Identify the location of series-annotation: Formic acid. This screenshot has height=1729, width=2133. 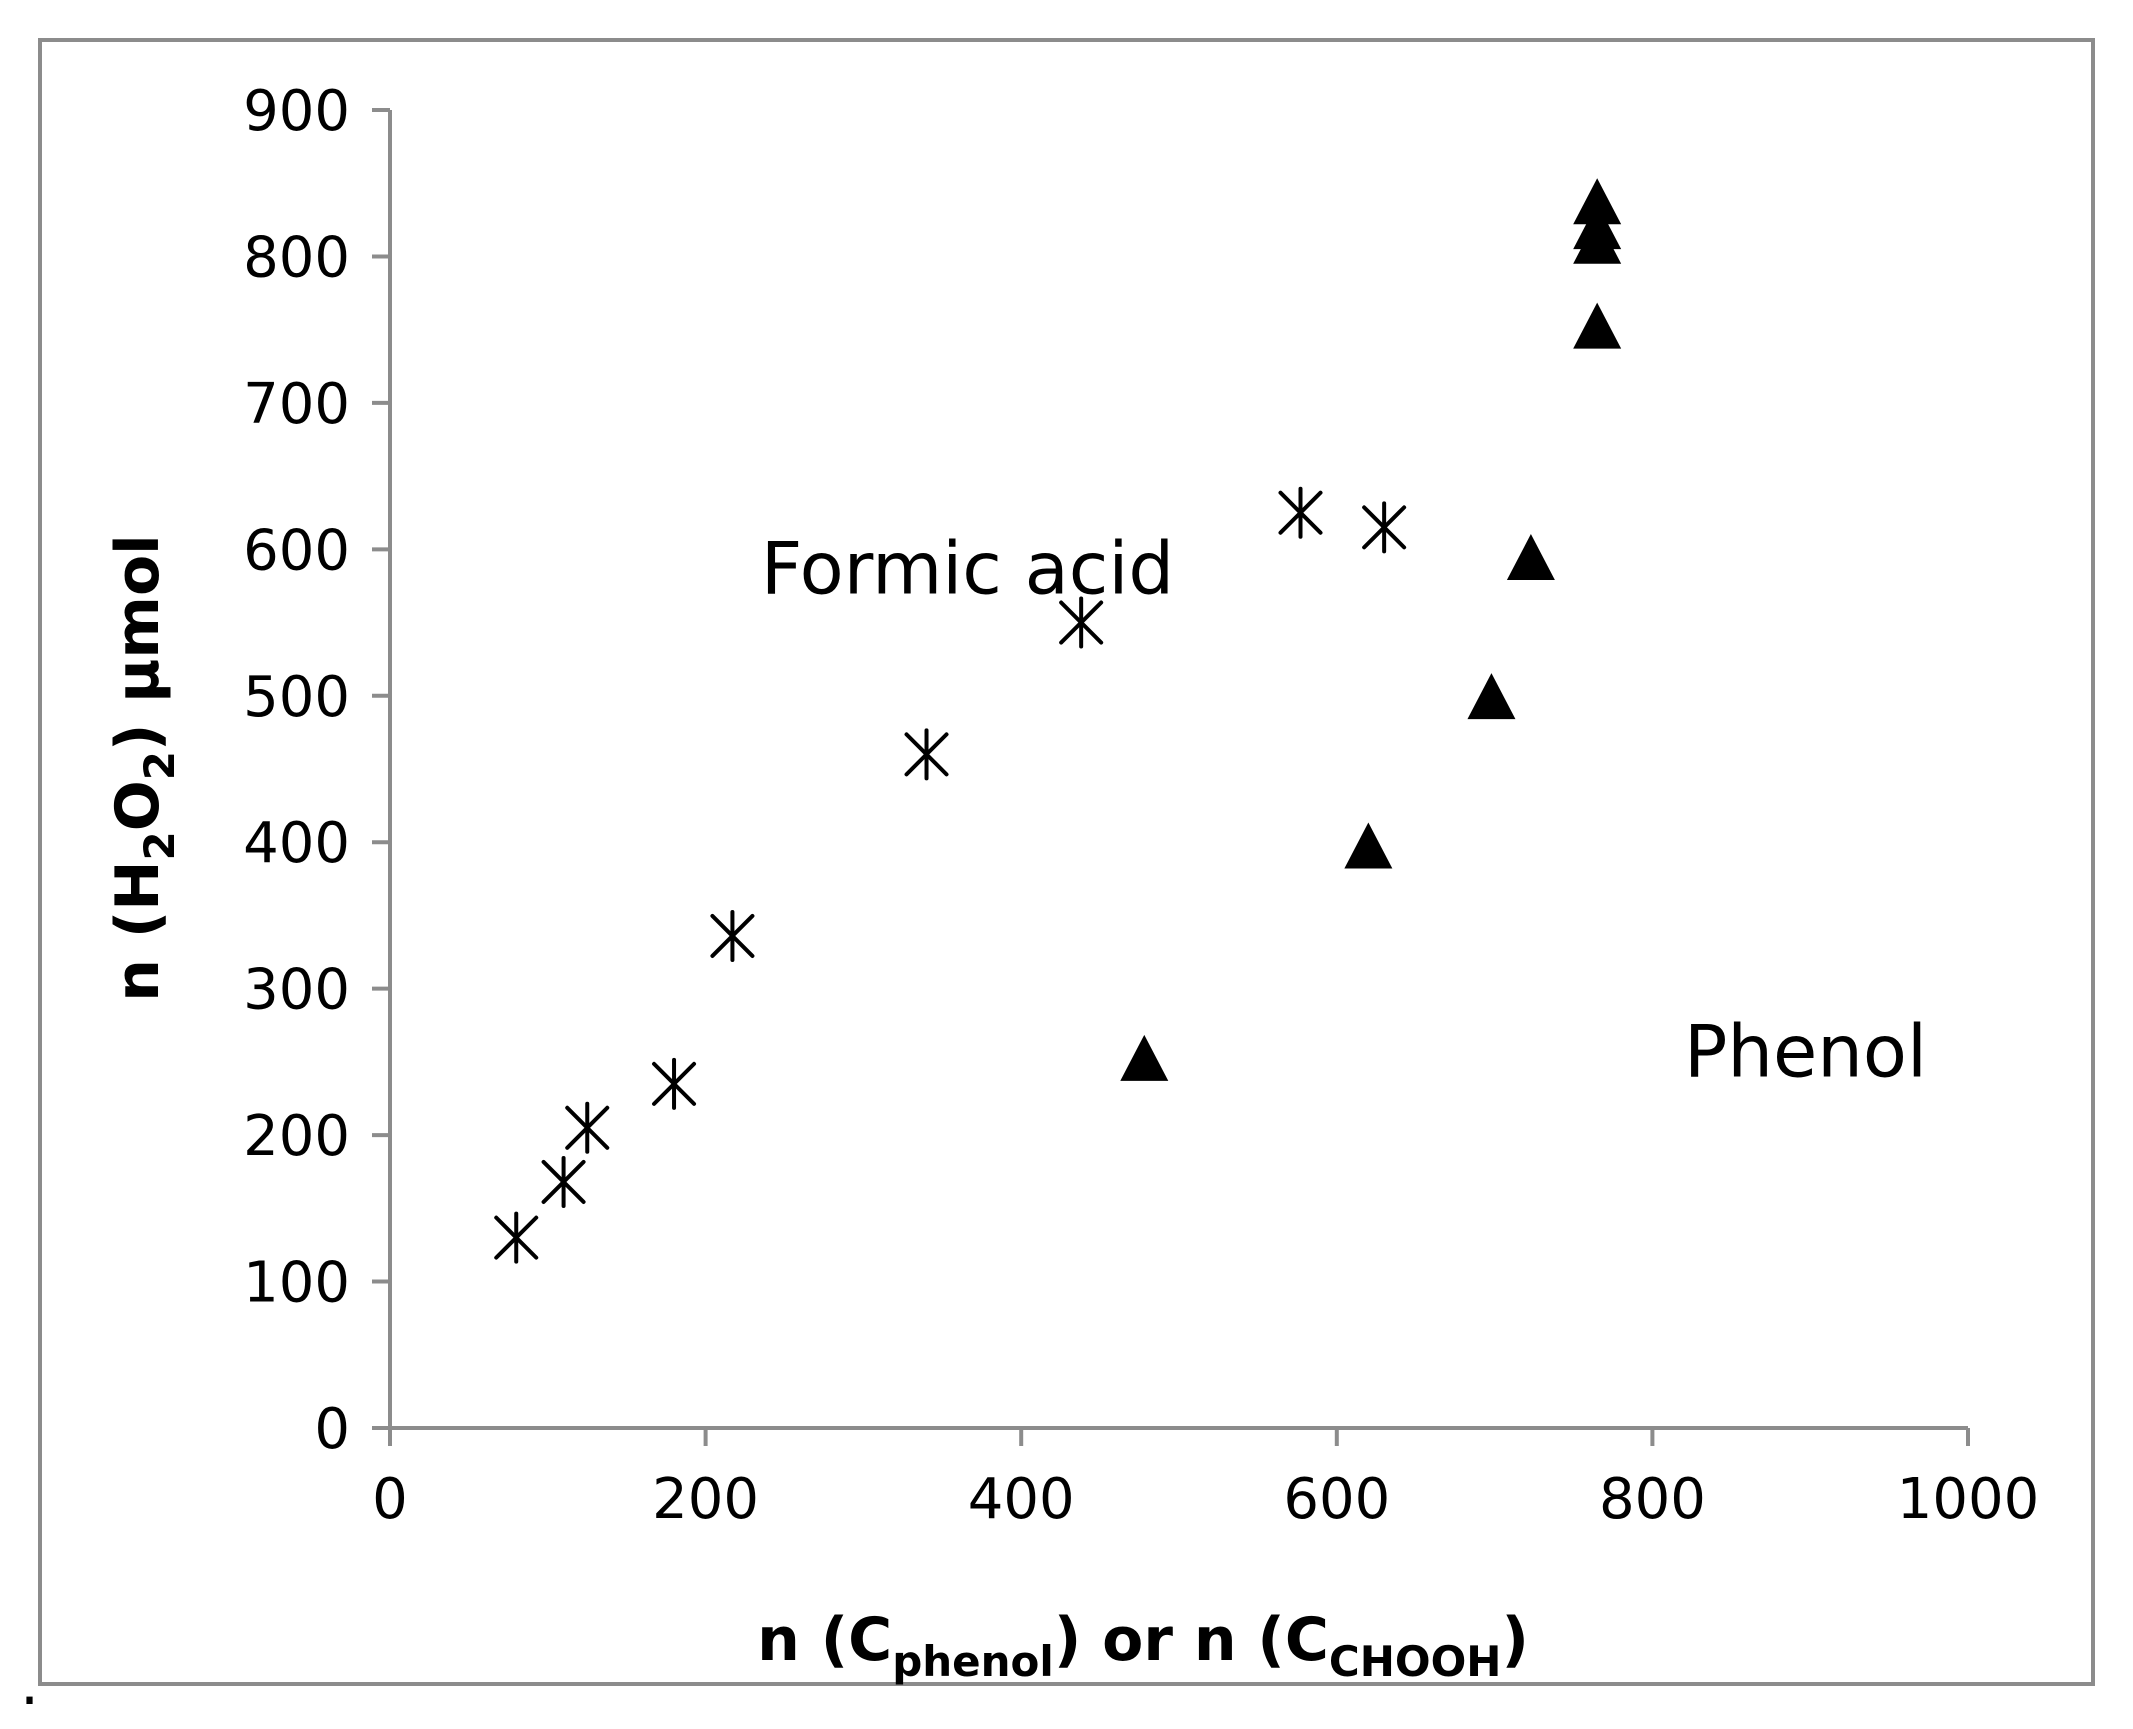
(967, 568).